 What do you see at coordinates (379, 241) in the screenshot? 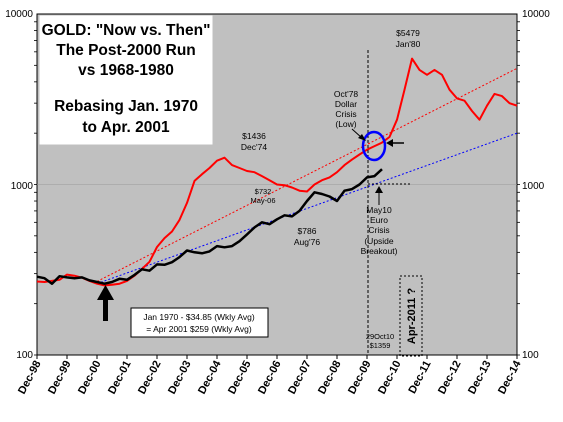
I see `ann-may10-line4: (Upside` at bounding box center [379, 241].